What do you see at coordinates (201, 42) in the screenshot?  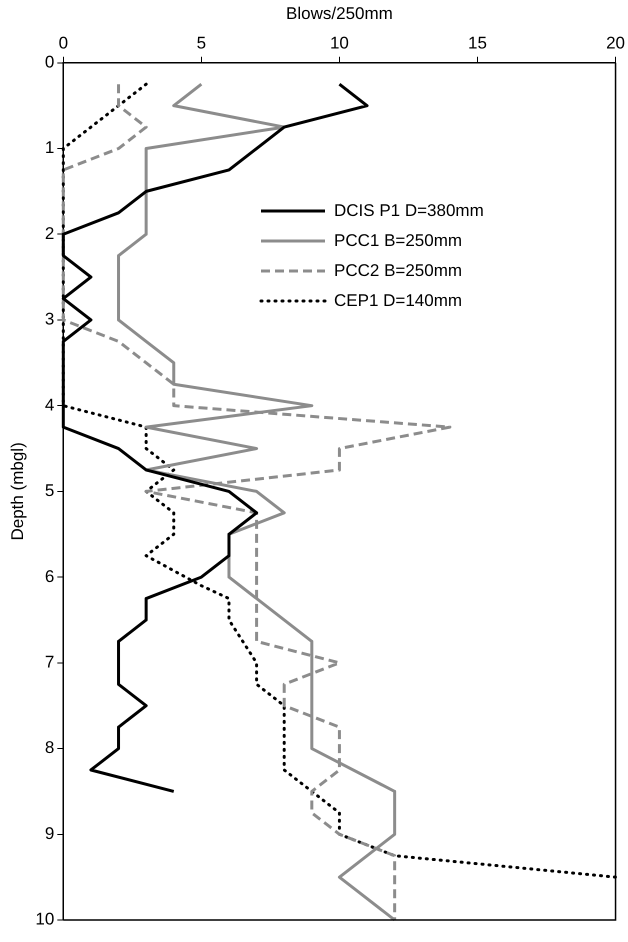 I see `x-tick-label: 5` at bounding box center [201, 42].